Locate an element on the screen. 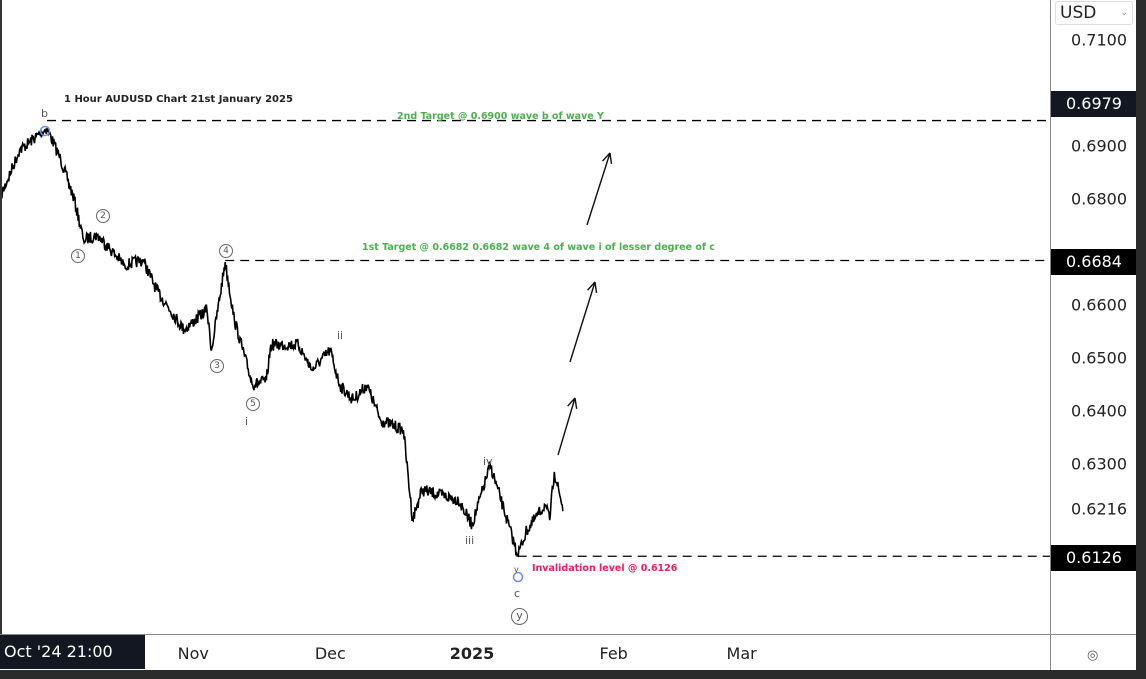 The width and height of the screenshot is (1146, 679). price-label-crosshair: 0.6979 is located at coordinates (1094, 104).